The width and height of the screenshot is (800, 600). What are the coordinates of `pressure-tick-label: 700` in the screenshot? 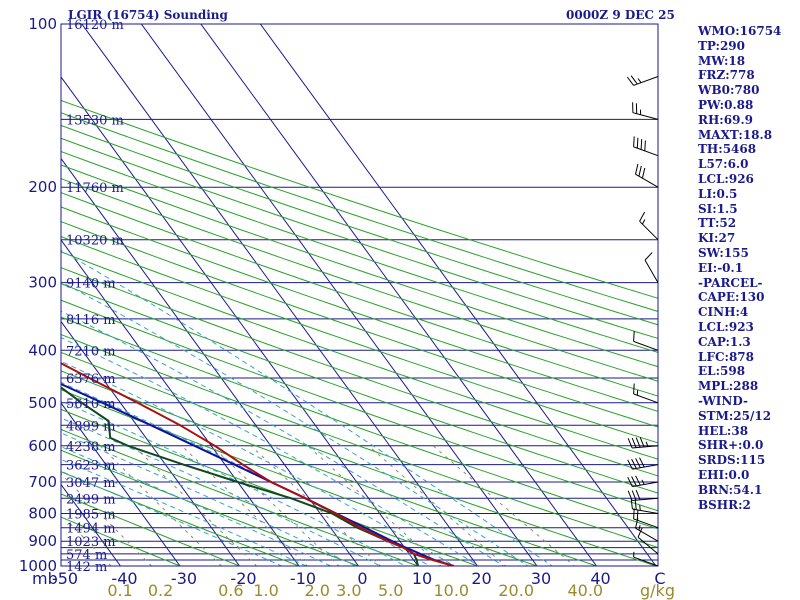 It's located at (42, 482).